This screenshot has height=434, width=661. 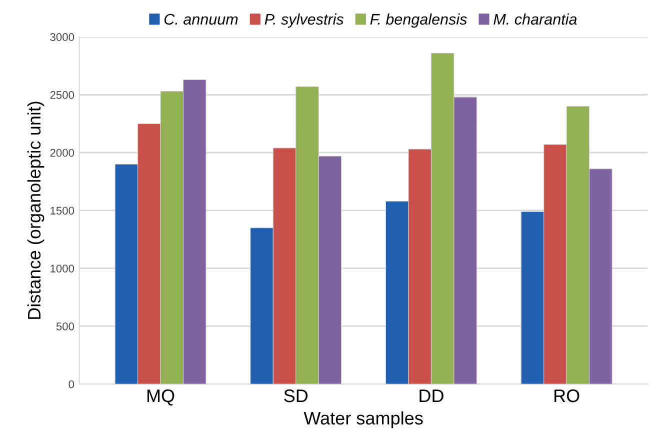 What do you see at coordinates (567, 395) in the screenshot?
I see `x-tick-label: RO` at bounding box center [567, 395].